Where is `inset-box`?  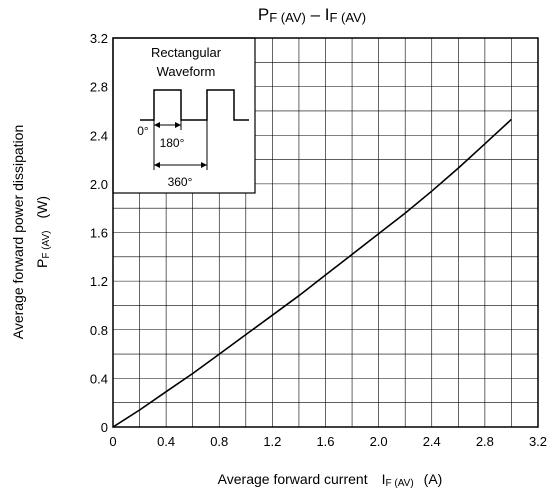
inset-box is located at coordinates (184, 115).